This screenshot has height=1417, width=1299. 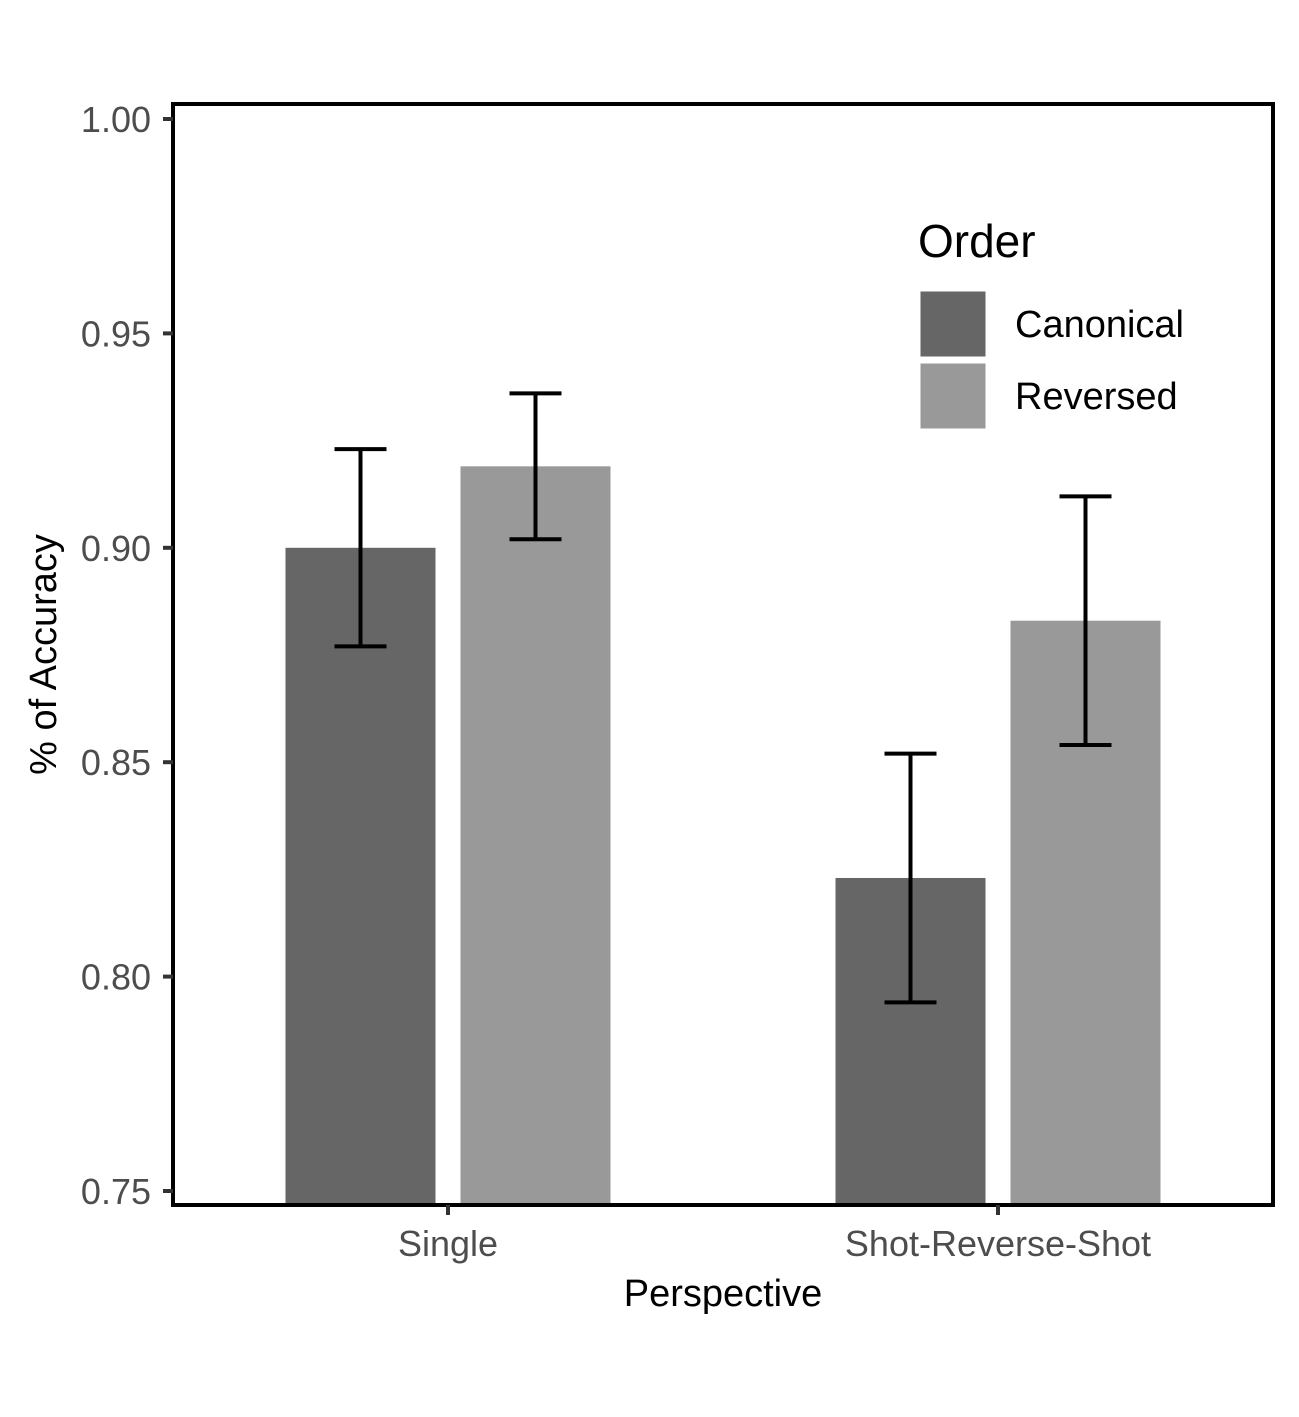 I want to click on x-axis: Single Shot-Reverse-Shot, so click(x=774, y=1234).